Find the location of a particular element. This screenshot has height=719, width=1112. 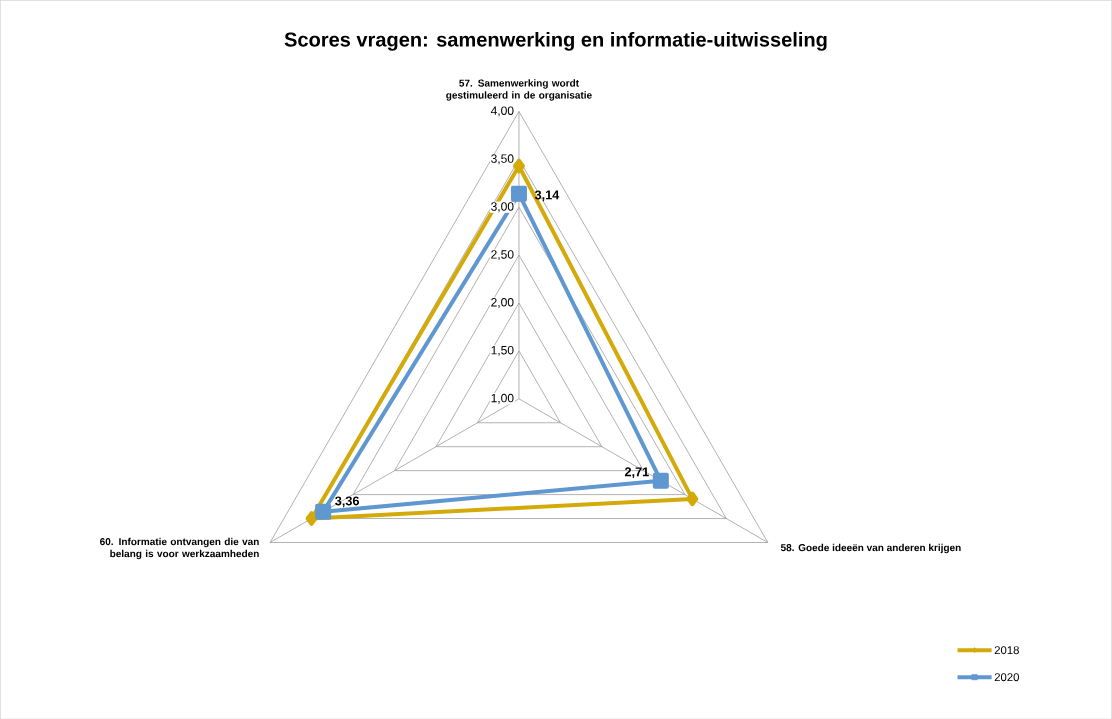

y-tick-label: 3,50 is located at coordinates (502, 159).